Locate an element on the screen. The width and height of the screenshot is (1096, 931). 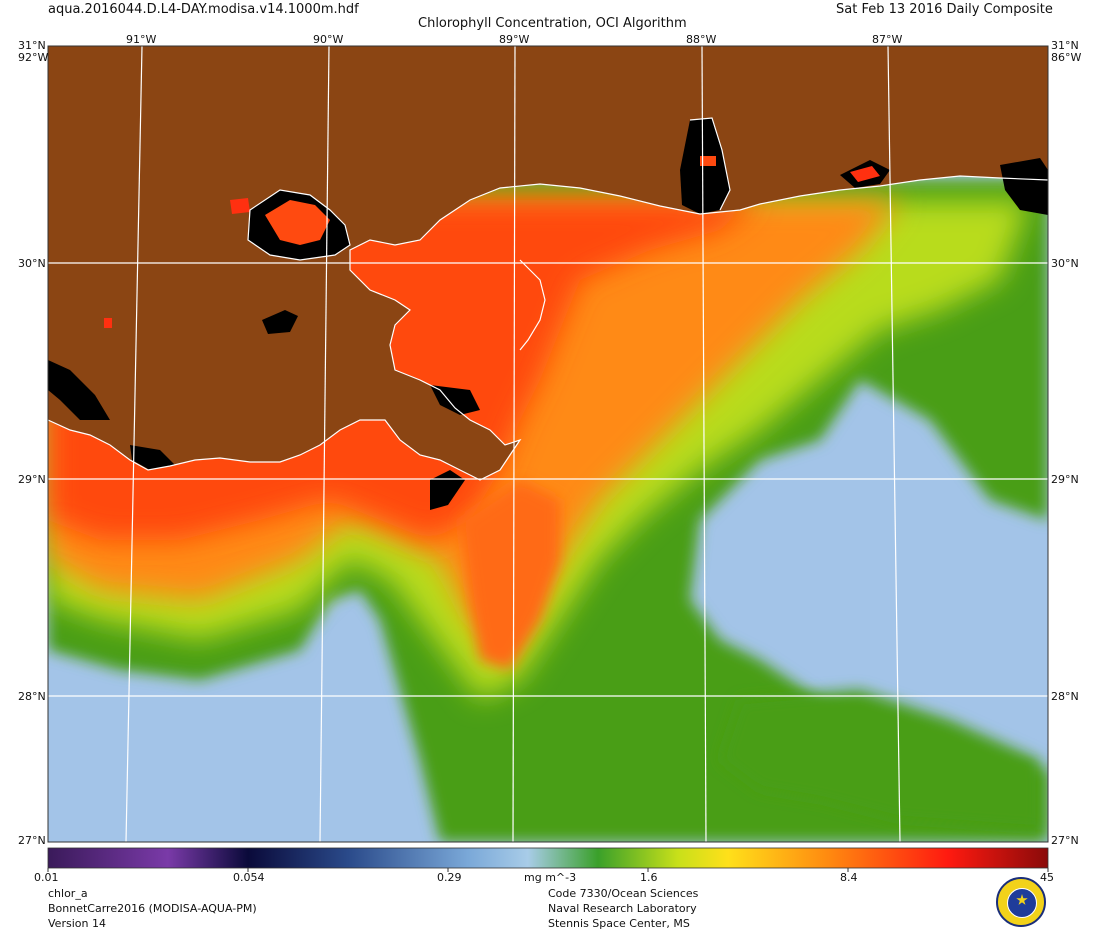
lon-label-89w: 89°W is located at coordinates (514, 39).